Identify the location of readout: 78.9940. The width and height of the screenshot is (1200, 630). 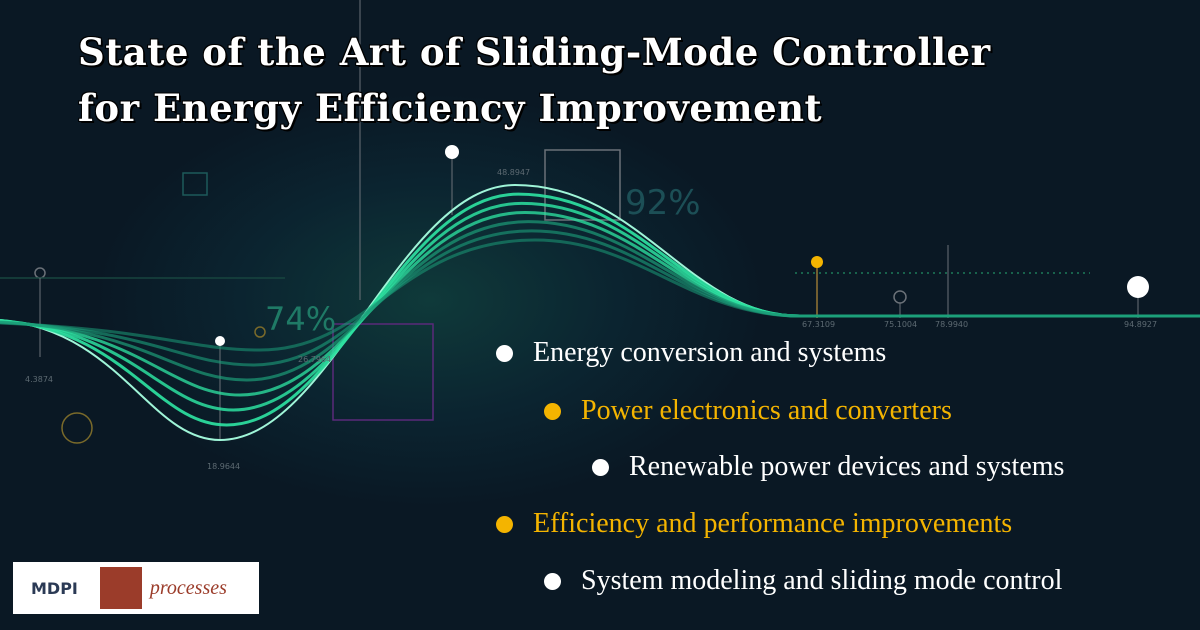
(952, 324).